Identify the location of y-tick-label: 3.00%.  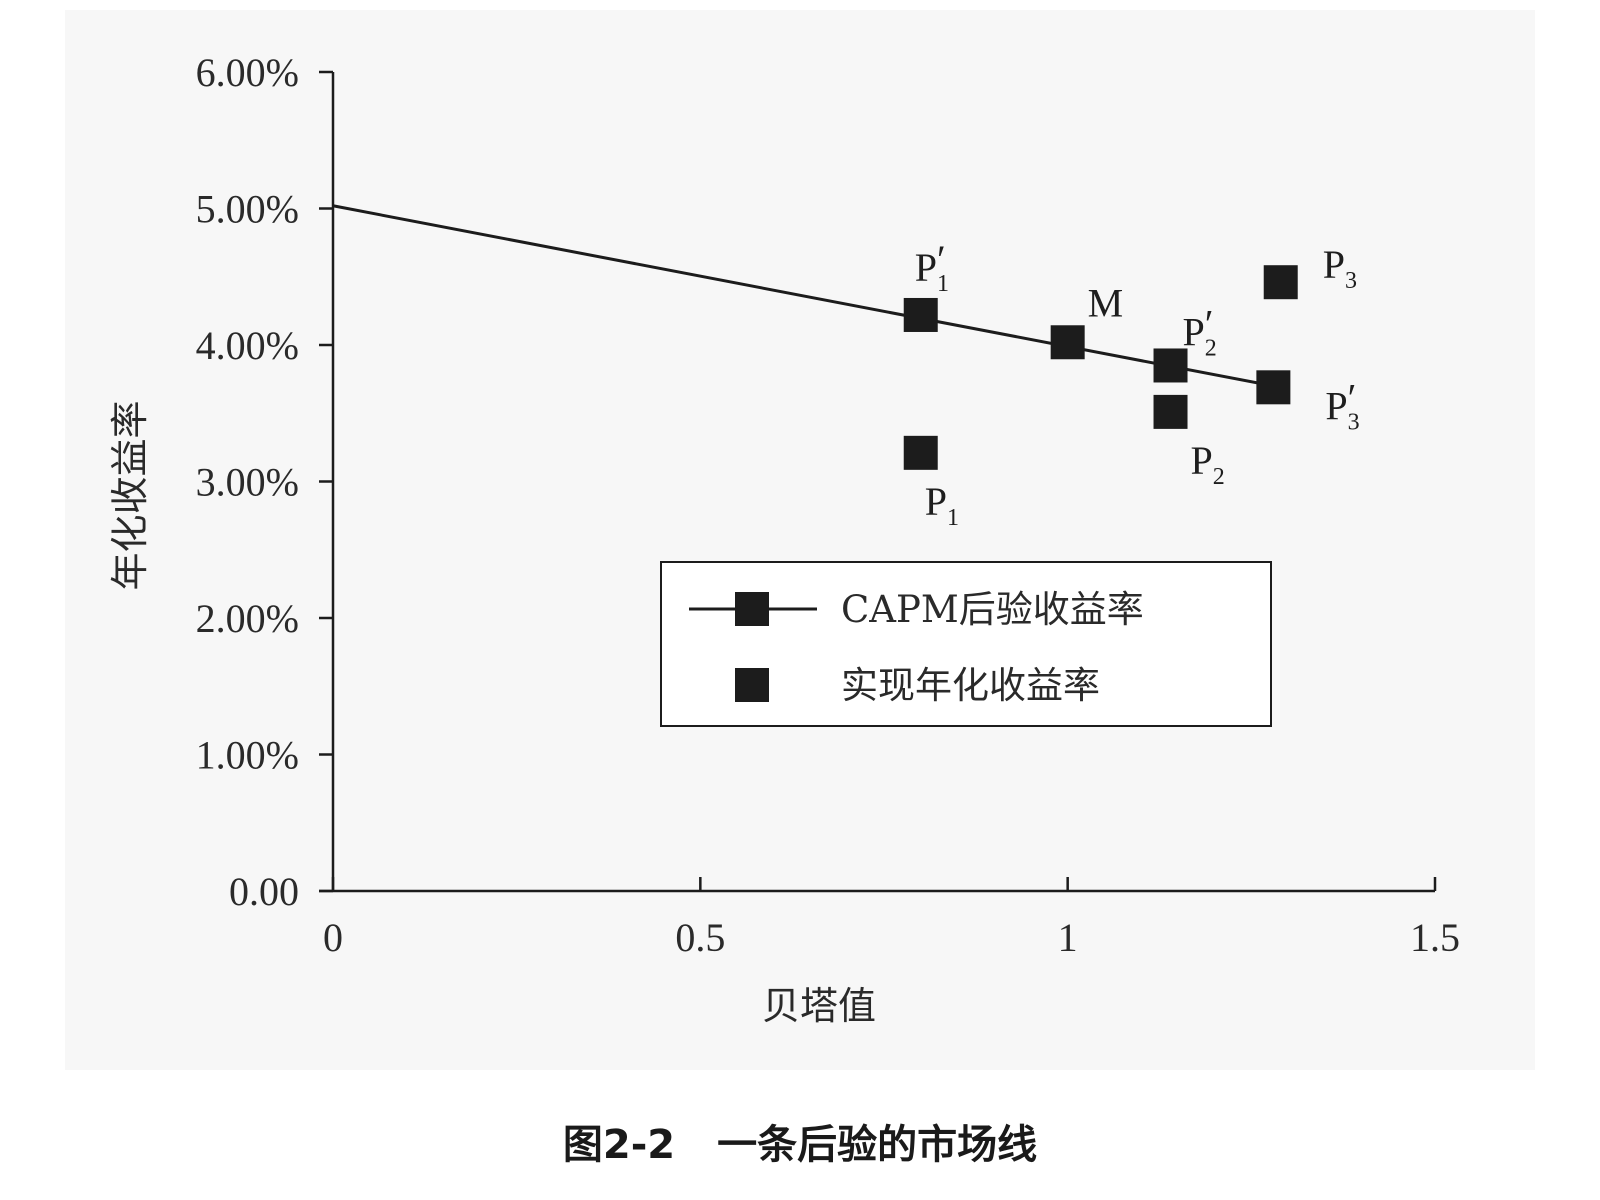
(247, 482).